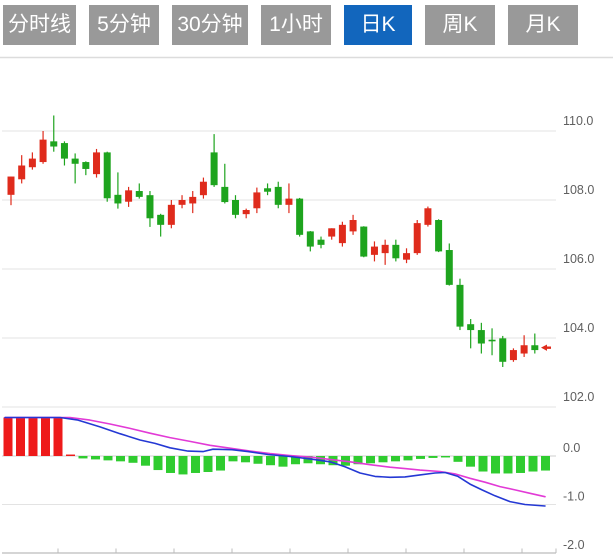 The image size is (613, 557). Describe the element at coordinates (578, 121) in the screenshot. I see `price-axis-label: 110.0` at that location.